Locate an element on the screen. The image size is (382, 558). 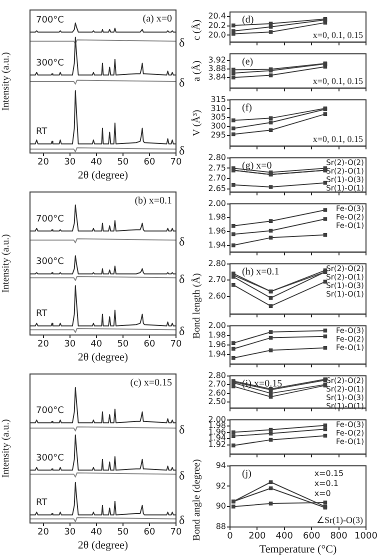
y-tick-label: 2.65 is located at coordinates (217, 189).